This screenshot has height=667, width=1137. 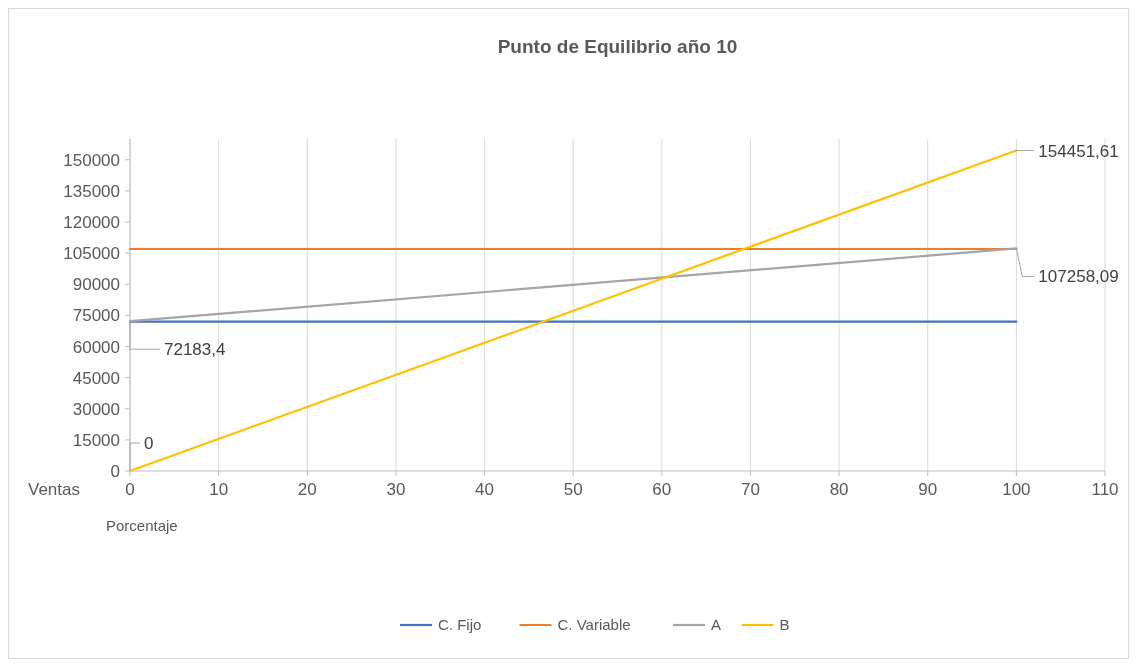 What do you see at coordinates (396, 489) in the screenshot?
I see `x-tick-label: 30` at bounding box center [396, 489].